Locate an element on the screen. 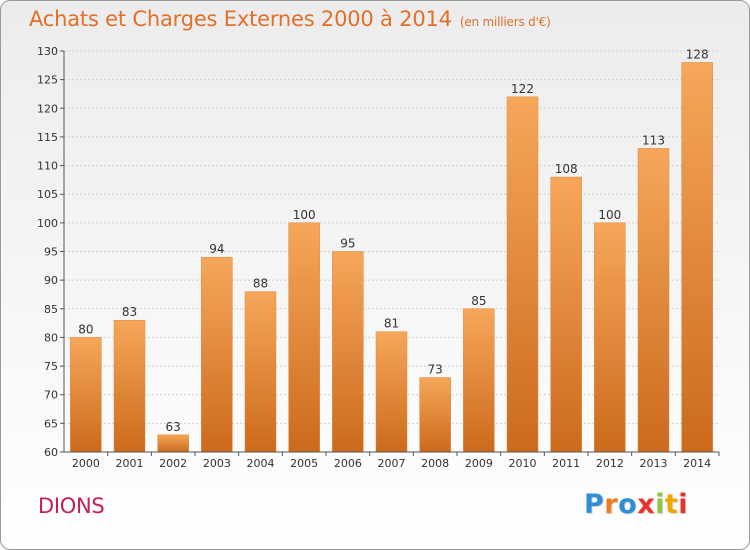 Image resolution: width=750 pixels, height=550 pixels. y-tick-label: 85 is located at coordinates (51, 309).